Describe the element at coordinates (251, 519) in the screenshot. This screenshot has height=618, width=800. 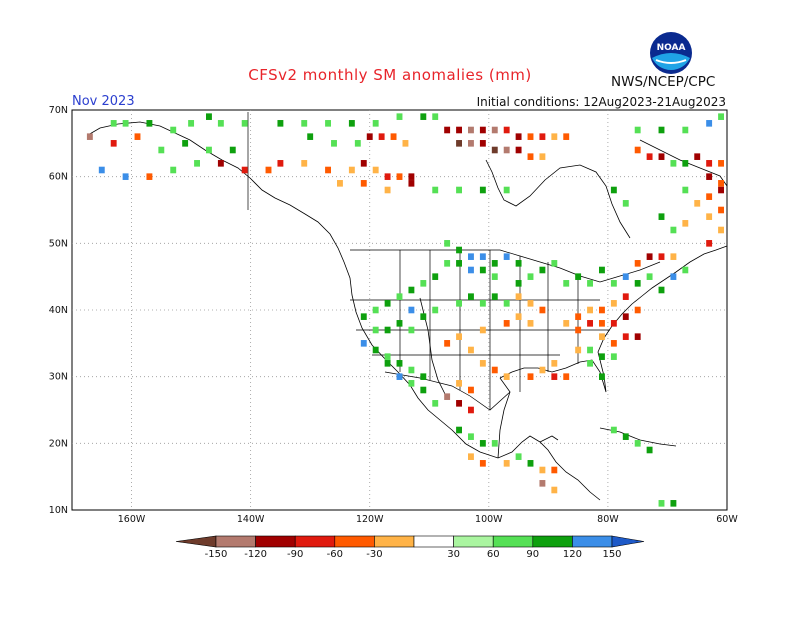
I see `lon-label: 140W` at that location.